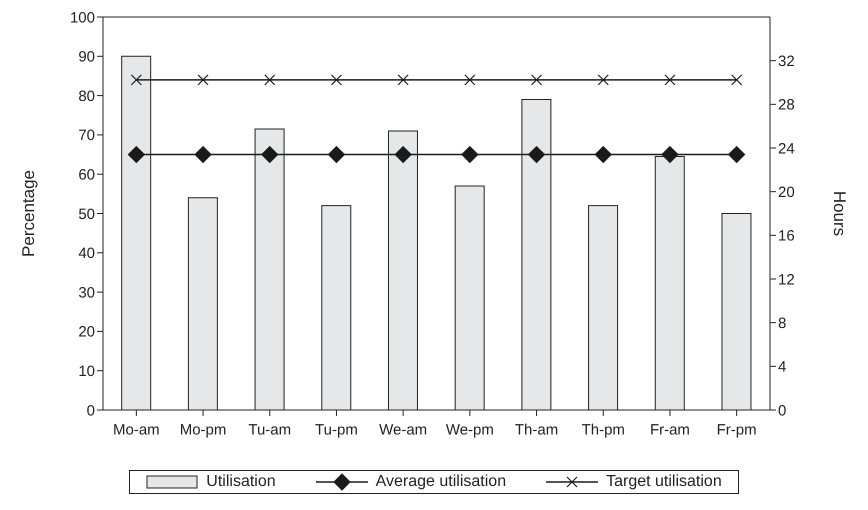  What do you see at coordinates (86, 175) in the screenshot?
I see `y-tick-label: 60` at bounding box center [86, 175].